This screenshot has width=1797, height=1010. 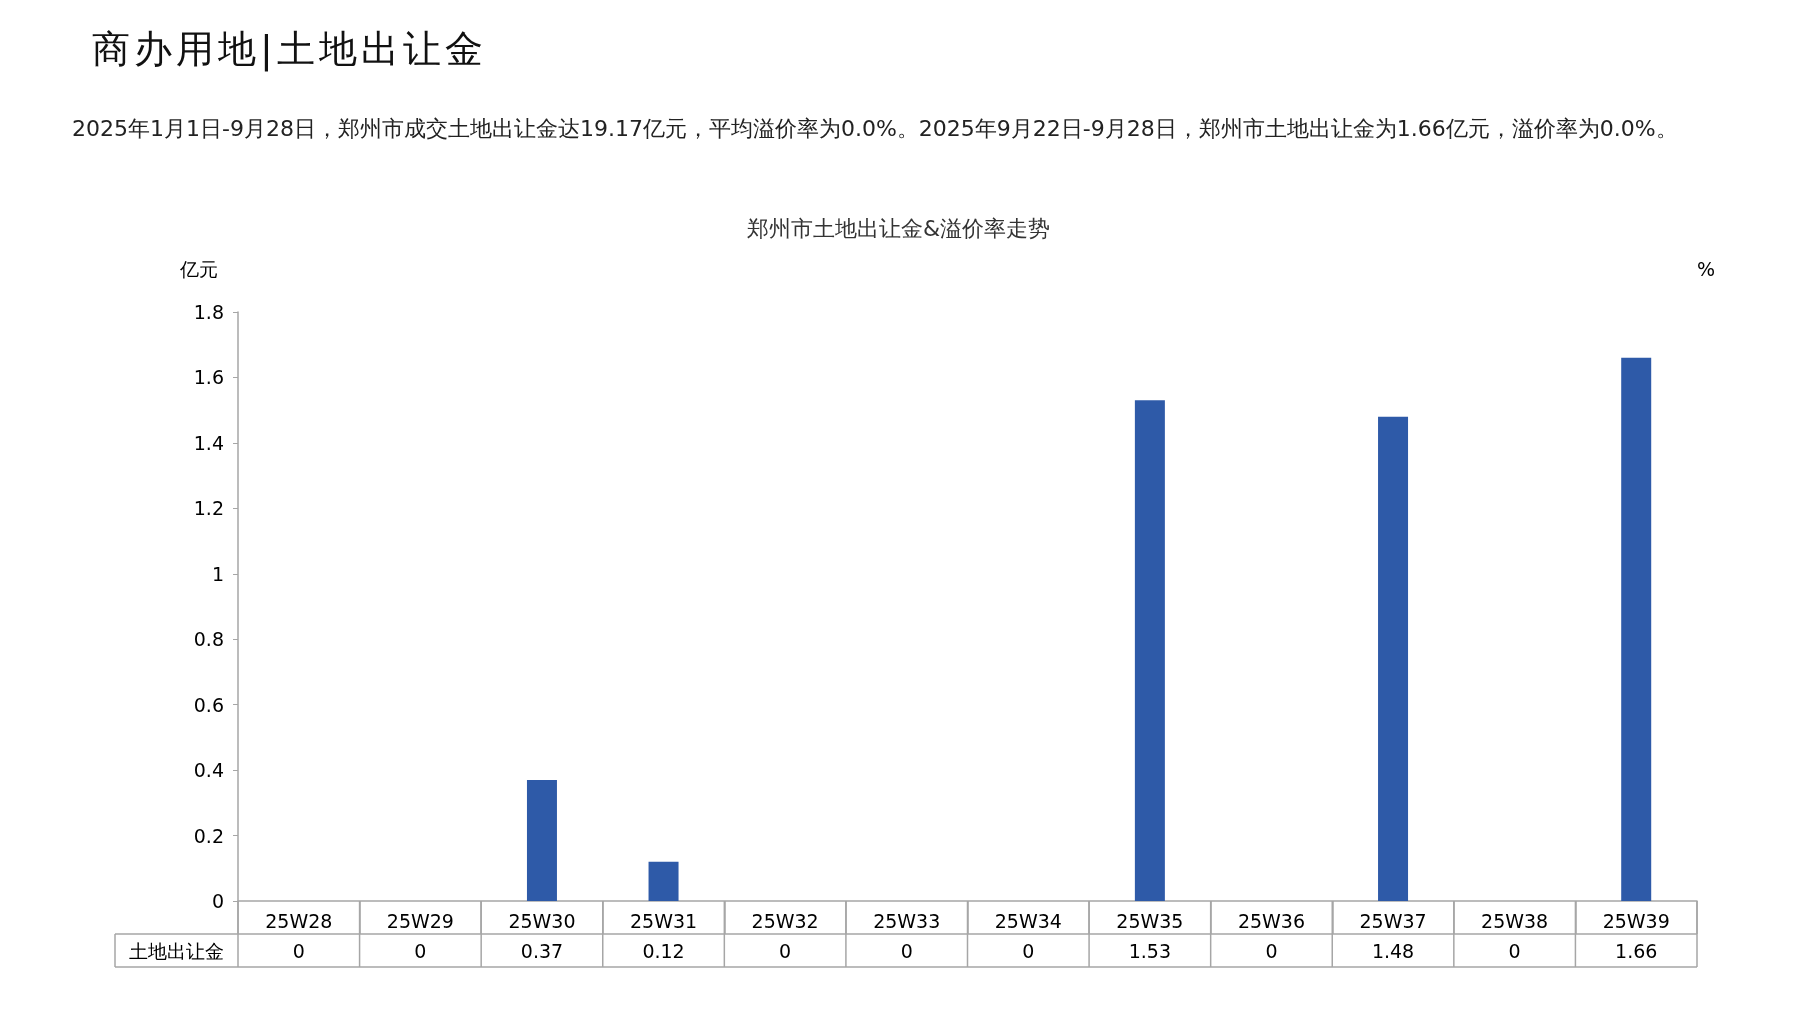 What do you see at coordinates (176, 950) in the screenshot?
I see `text: 土地出让金` at bounding box center [176, 950].